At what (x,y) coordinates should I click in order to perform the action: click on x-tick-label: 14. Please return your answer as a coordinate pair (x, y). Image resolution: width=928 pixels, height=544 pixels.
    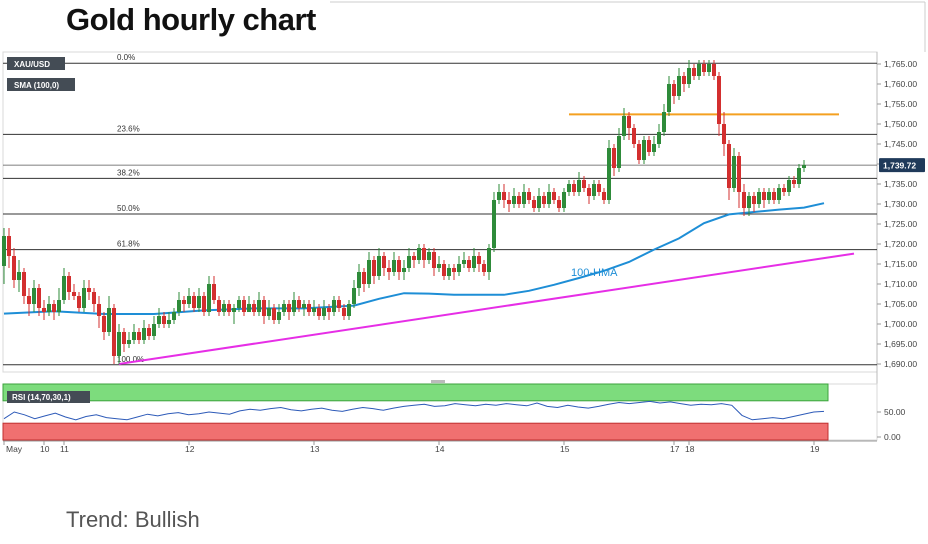
    Looking at the image, I should click on (440, 449).